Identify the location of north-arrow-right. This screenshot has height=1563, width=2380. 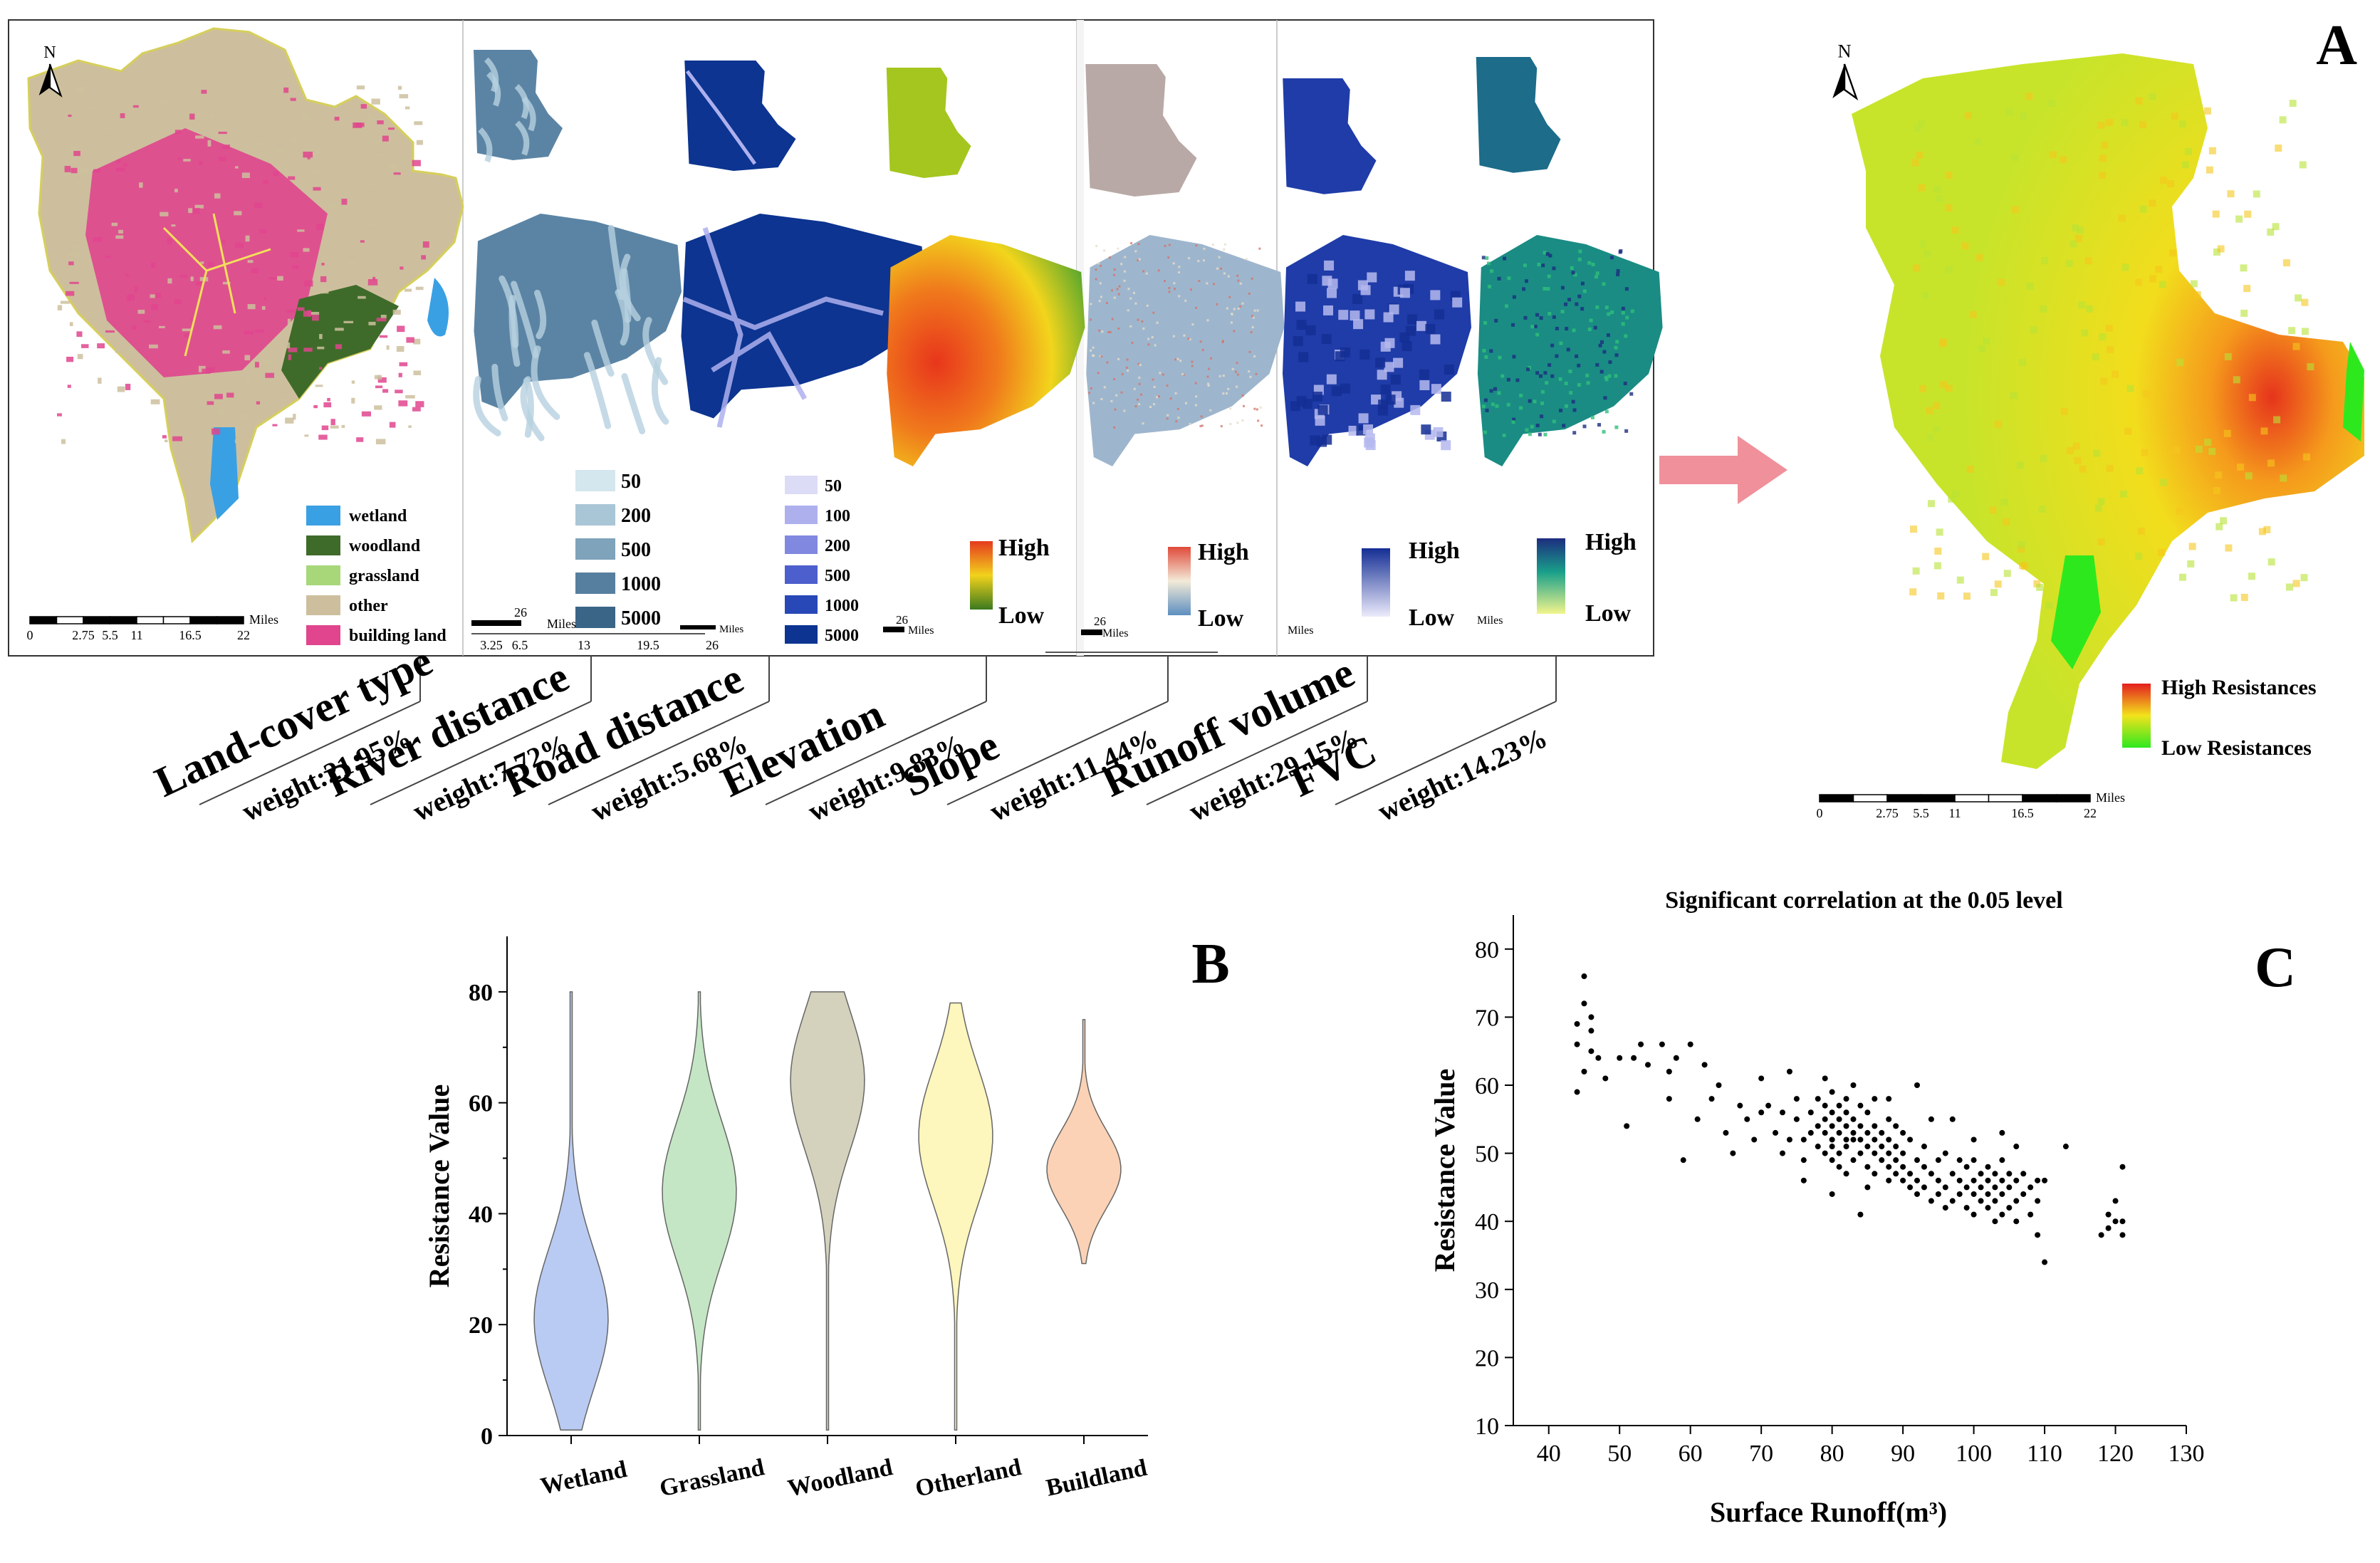
(1851, 82).